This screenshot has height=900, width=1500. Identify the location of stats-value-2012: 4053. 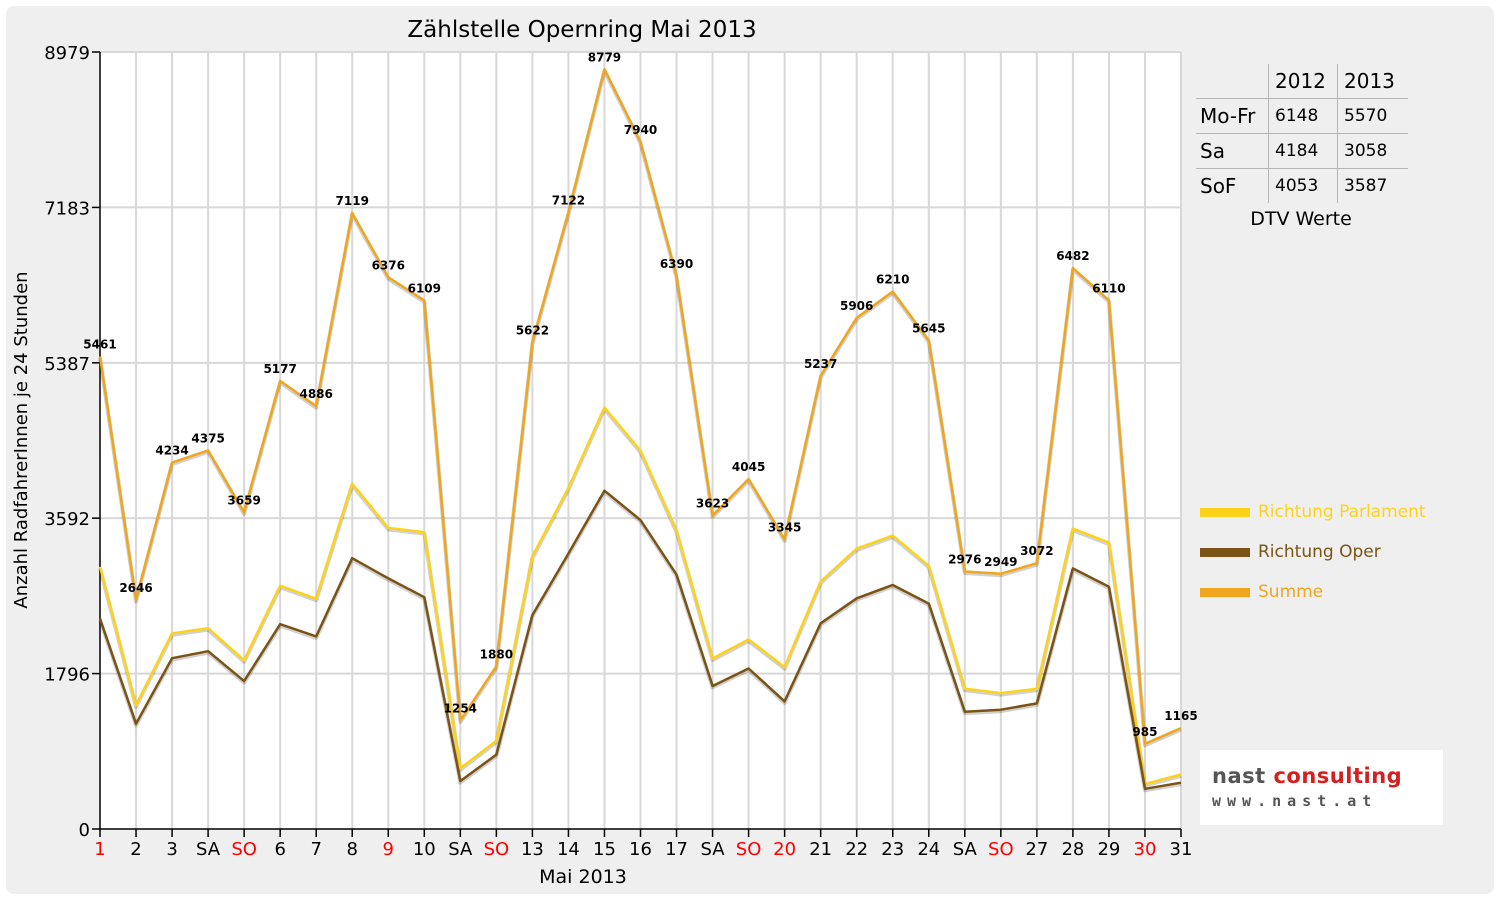
(1303, 185).